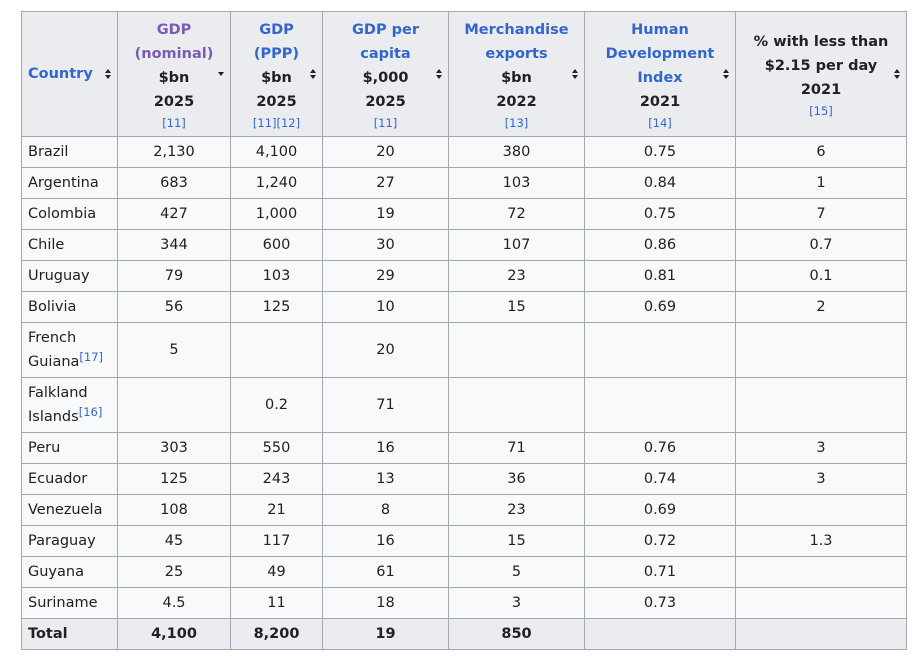 This screenshot has height=660, width=921. Describe the element at coordinates (62, 214) in the screenshot. I see `country-name: Colombia` at that location.